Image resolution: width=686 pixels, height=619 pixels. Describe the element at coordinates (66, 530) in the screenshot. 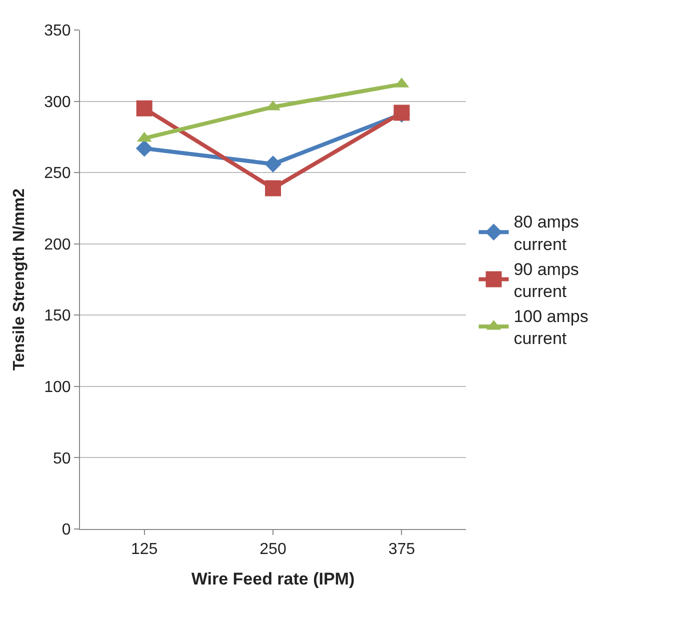

I see `y-tick-label: 0` at that location.